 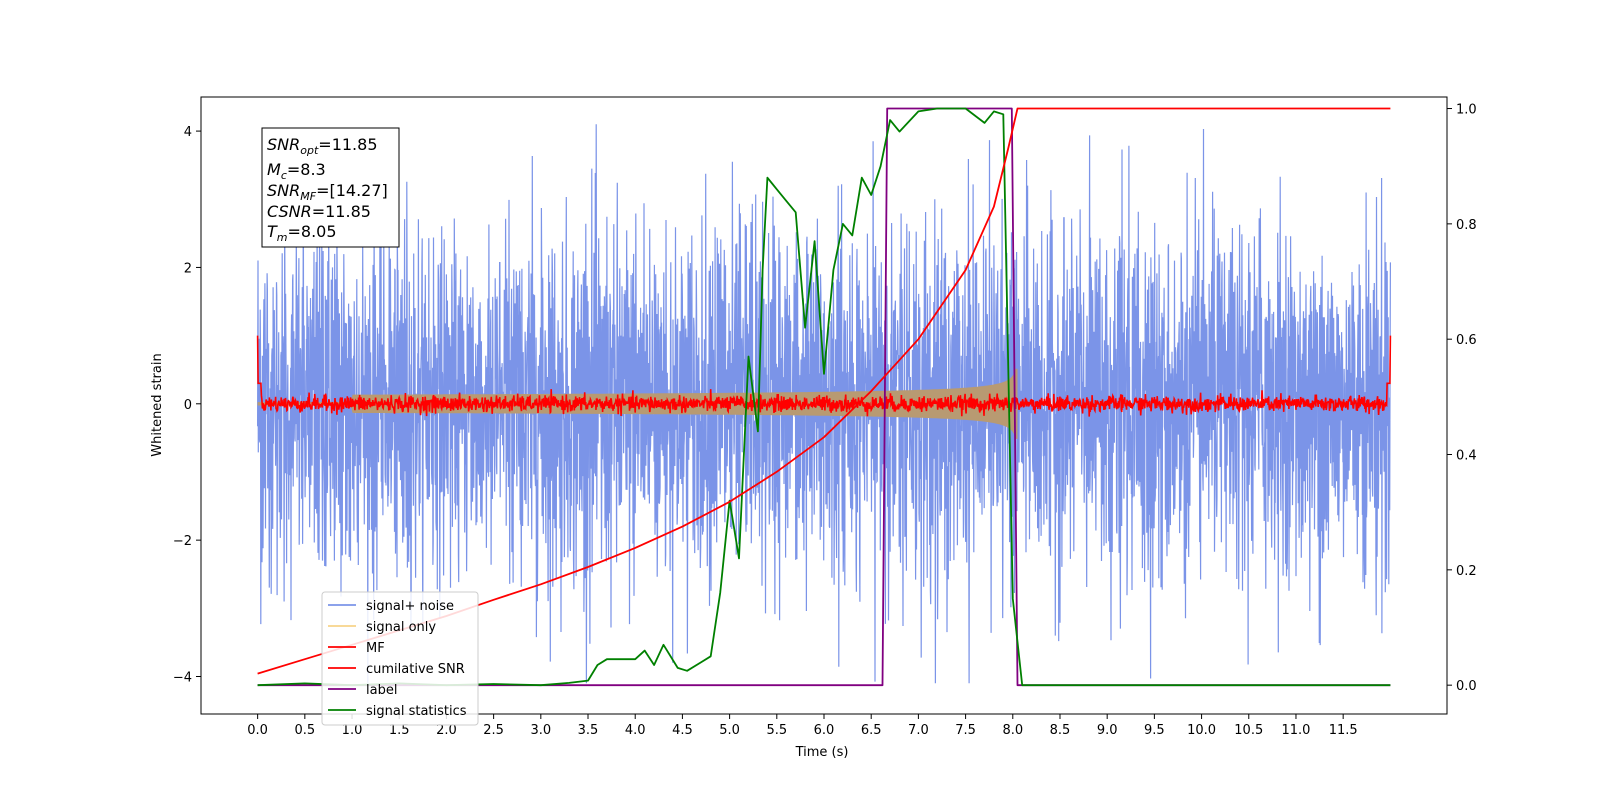 I want to click on y-left-tick-label: −2, so click(x=182, y=541).